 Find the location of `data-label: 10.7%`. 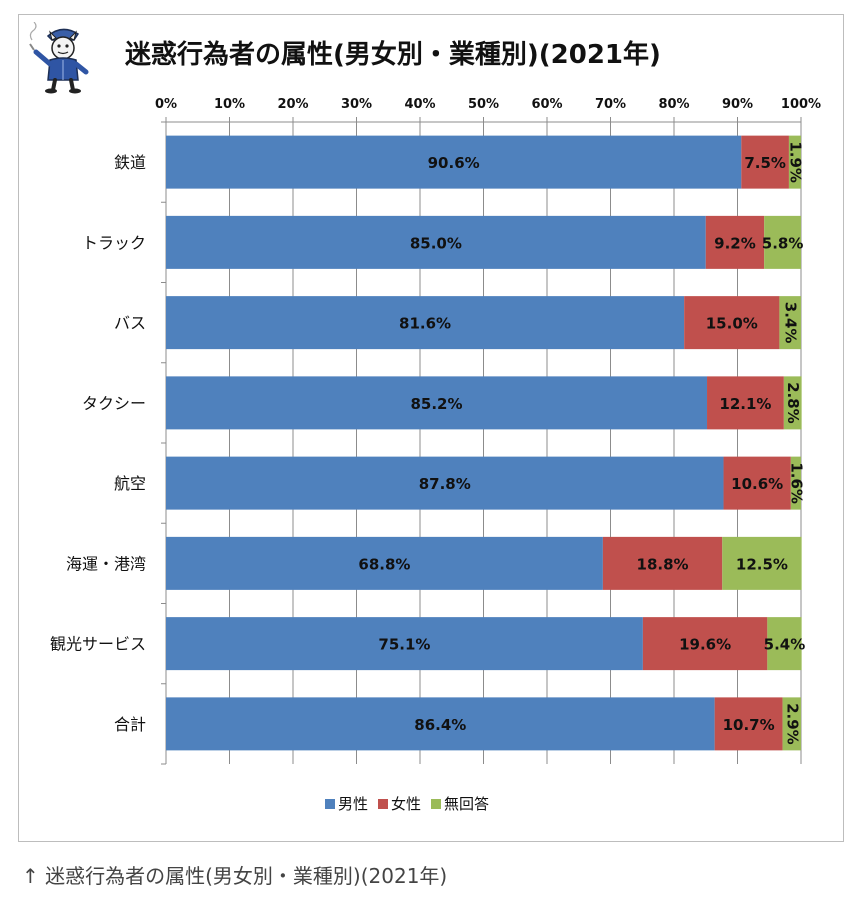

data-label: 10.7% is located at coordinates (749, 725).